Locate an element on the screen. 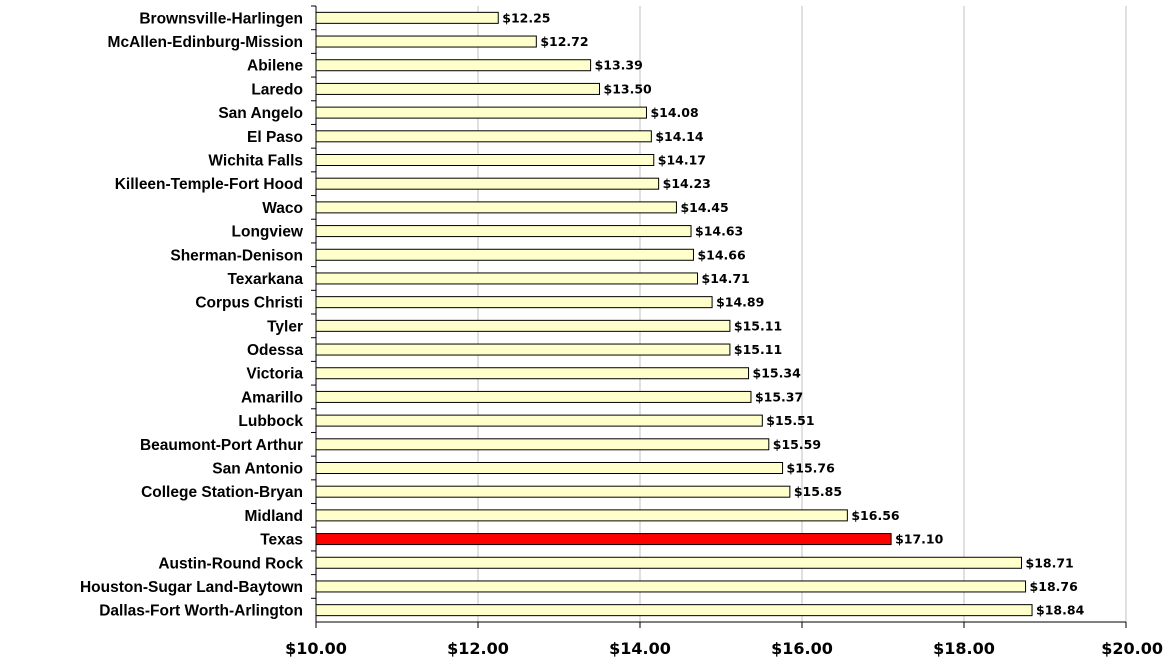  category-label: Longview is located at coordinates (268, 232).